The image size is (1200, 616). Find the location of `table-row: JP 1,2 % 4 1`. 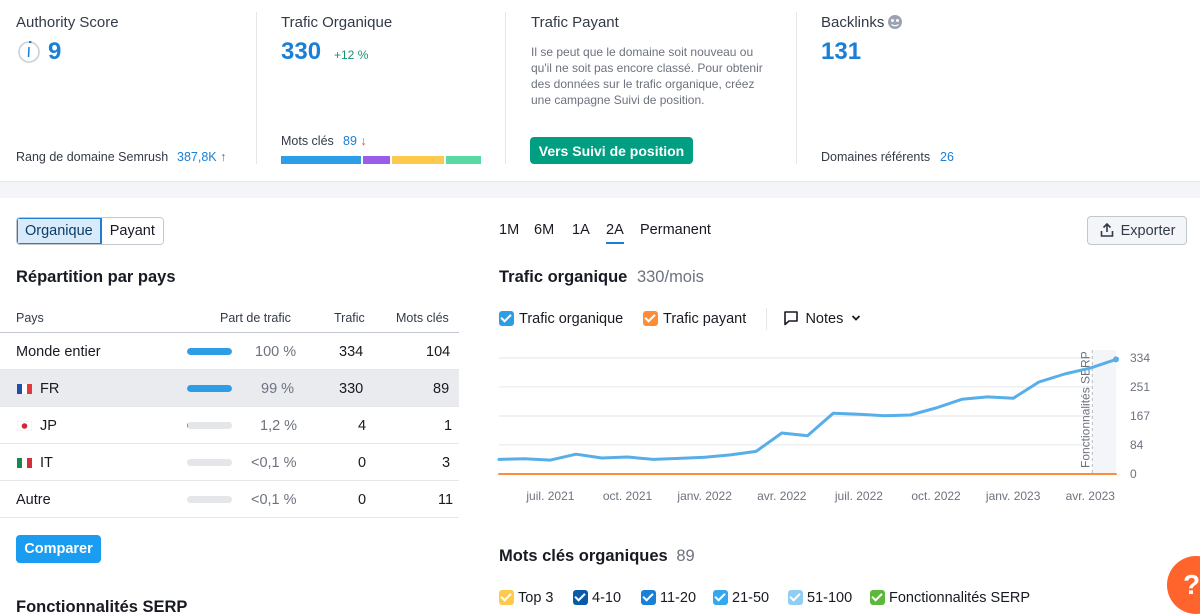

table-row: JP 1,2 % 4 1 is located at coordinates (229, 425).